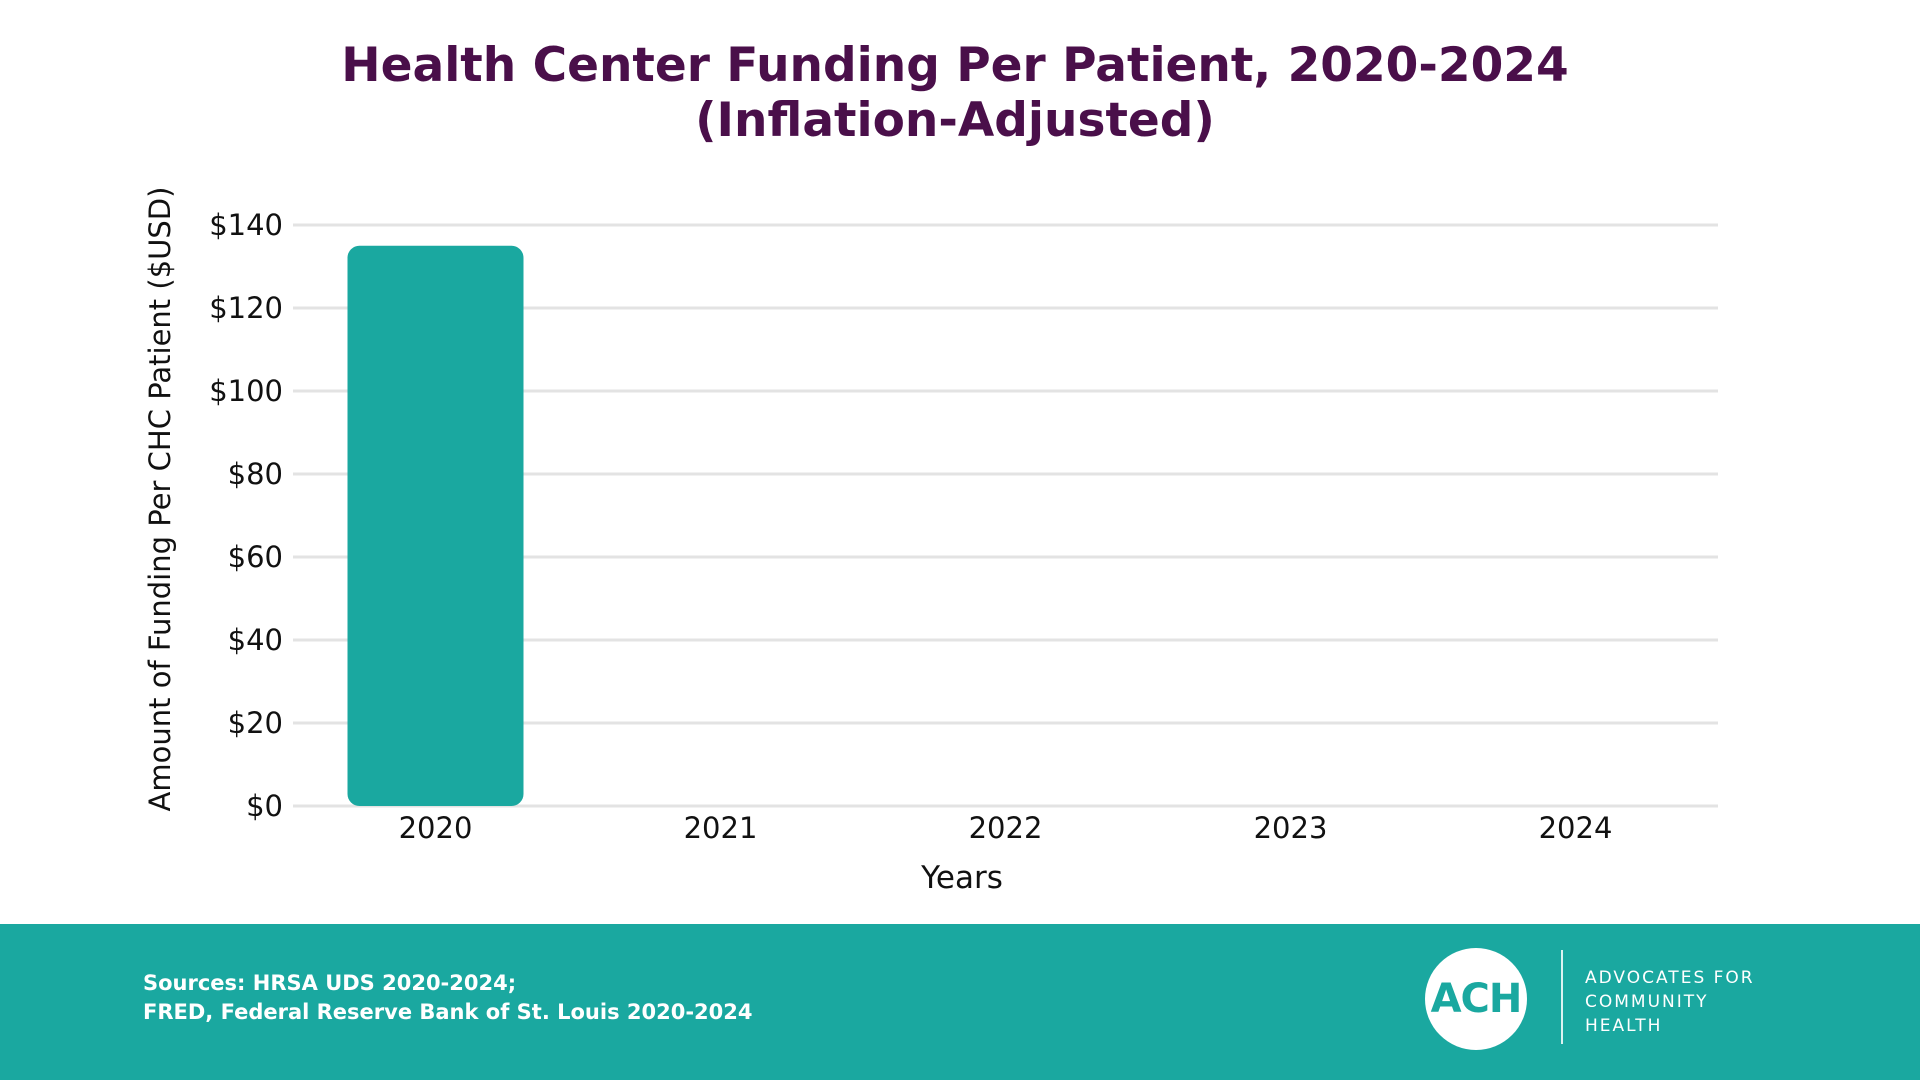  What do you see at coordinates (961, 878) in the screenshot?
I see `x-axis-label: Years` at bounding box center [961, 878].